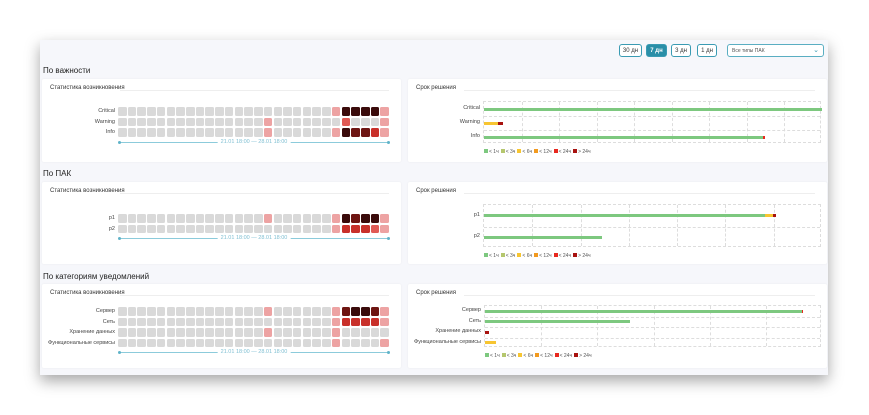 This screenshot has width=869, height=415. What do you see at coordinates (388, 238) in the screenshot?
I see `timeline-end-handle` at bounding box center [388, 238].